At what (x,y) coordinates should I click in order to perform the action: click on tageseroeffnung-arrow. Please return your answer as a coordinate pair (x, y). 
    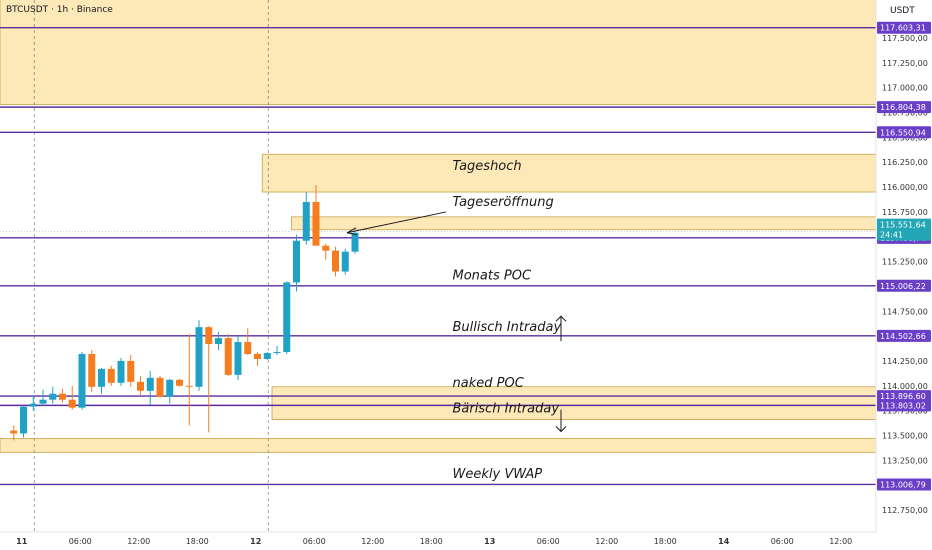
    Looking at the image, I should click on (396, 222).